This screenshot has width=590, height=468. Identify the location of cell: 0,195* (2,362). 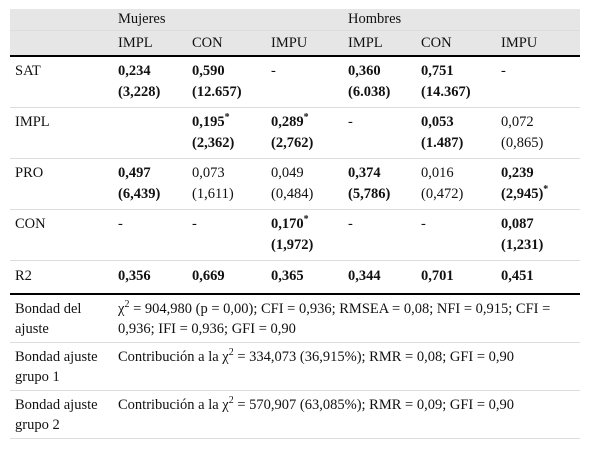
(226, 133).